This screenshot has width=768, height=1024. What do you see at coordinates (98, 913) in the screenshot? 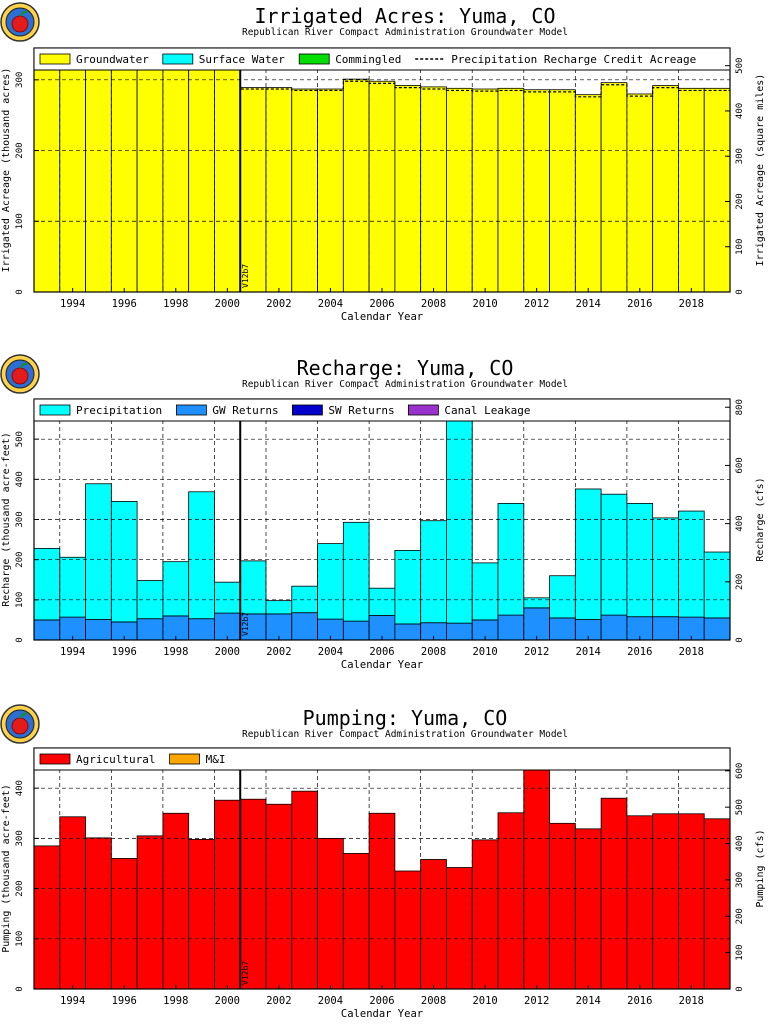
I see `bar-agricultural-1995` at bounding box center [98, 913].